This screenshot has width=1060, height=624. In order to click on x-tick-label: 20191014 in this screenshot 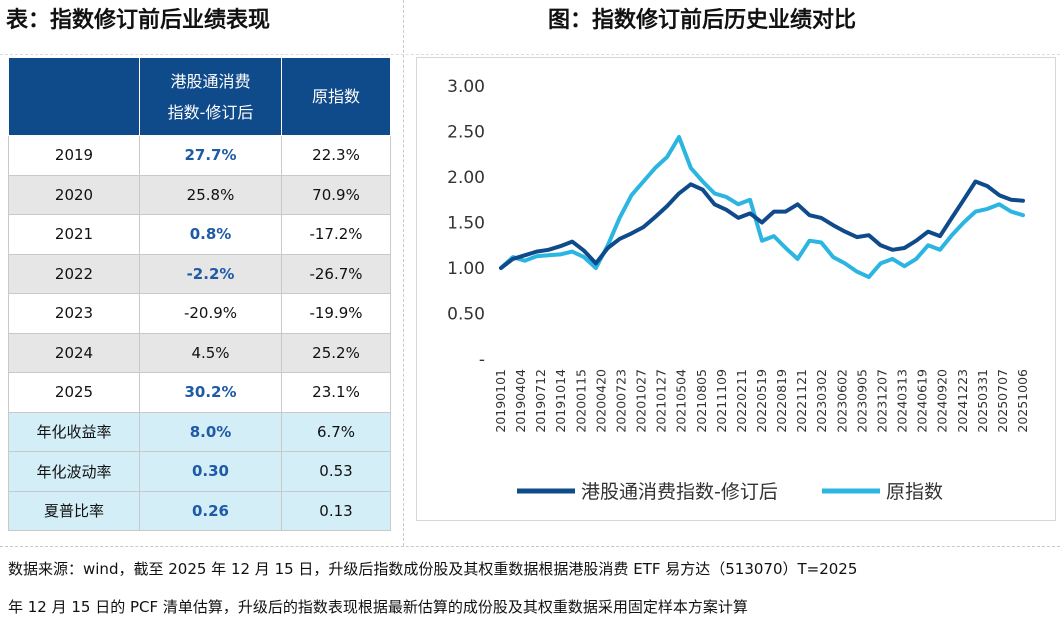, I will do `click(560, 401)`.